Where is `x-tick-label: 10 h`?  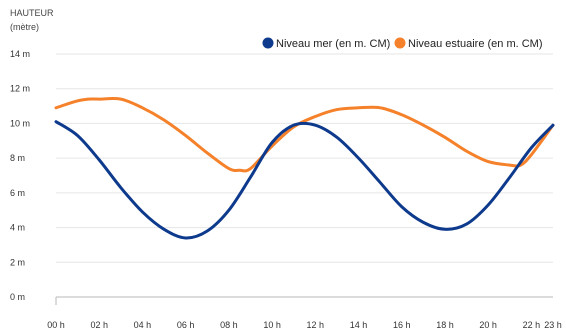
x-tick-label: 10 h is located at coordinates (272, 325).